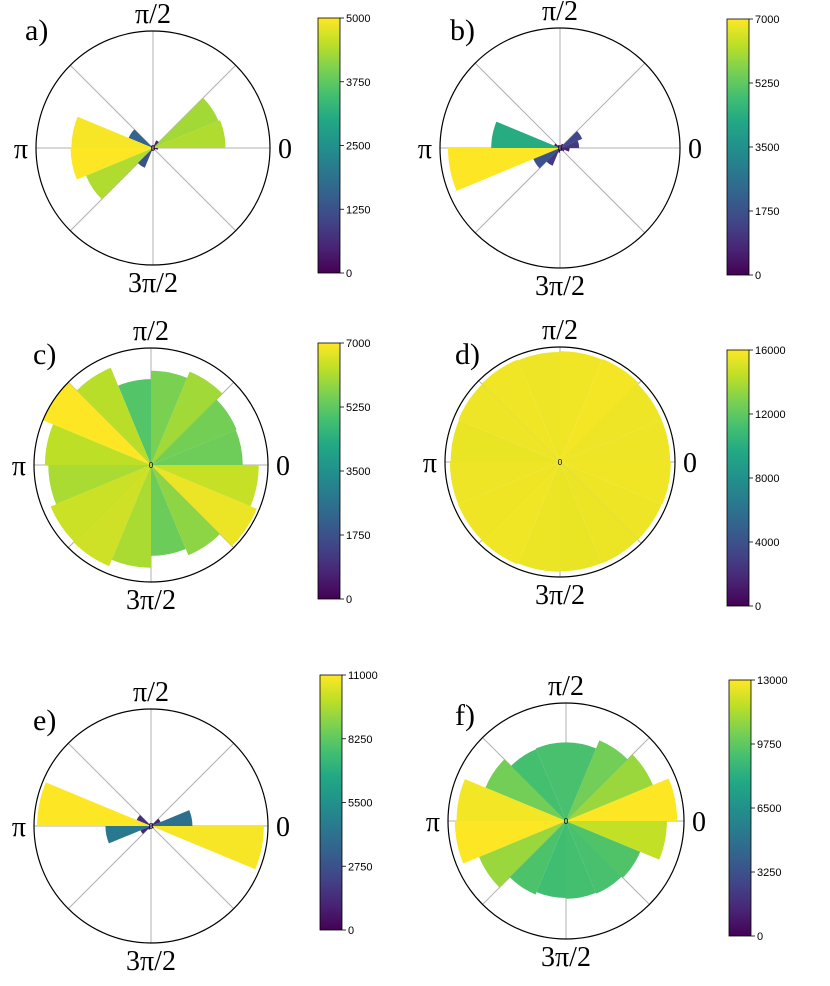  I want to click on panel-label: d), so click(467, 354).